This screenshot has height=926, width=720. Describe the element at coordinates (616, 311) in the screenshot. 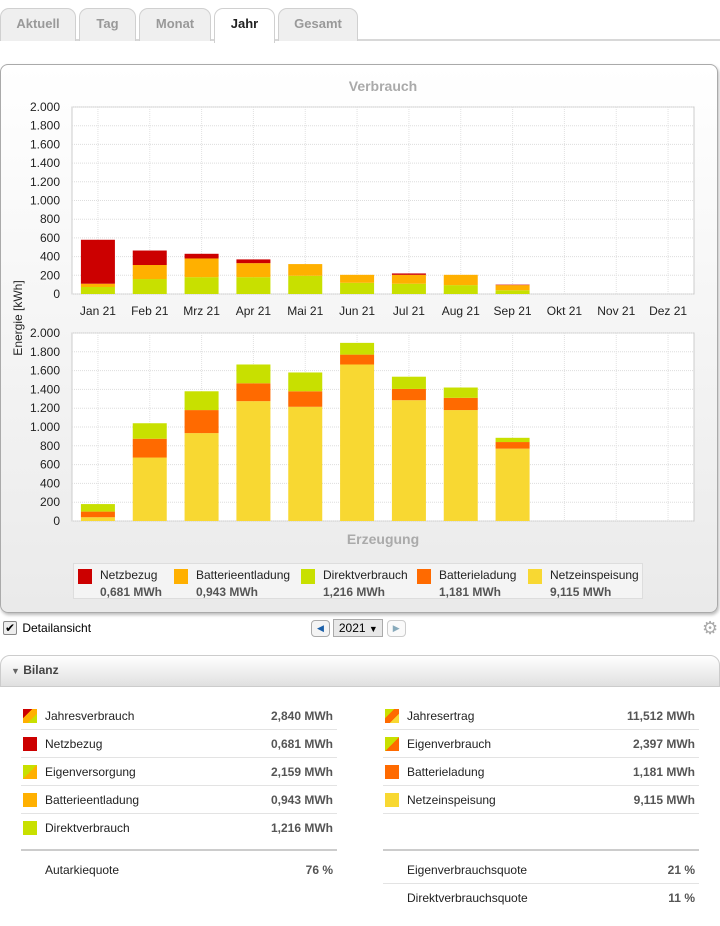

I see `x-tick-label: Nov 21` at that location.